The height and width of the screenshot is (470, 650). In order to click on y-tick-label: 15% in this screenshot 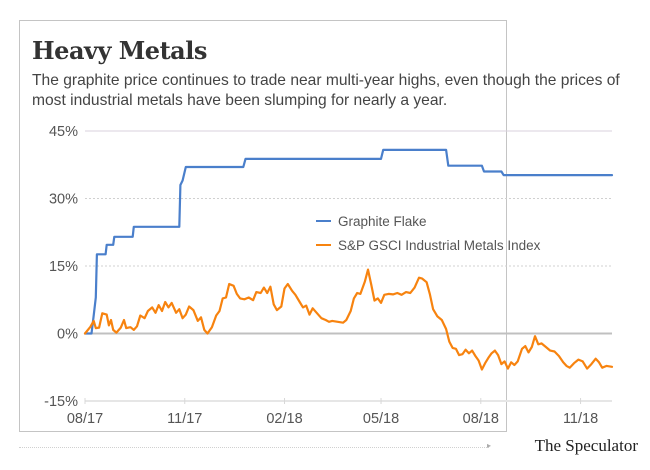, I will do `click(63, 267)`.